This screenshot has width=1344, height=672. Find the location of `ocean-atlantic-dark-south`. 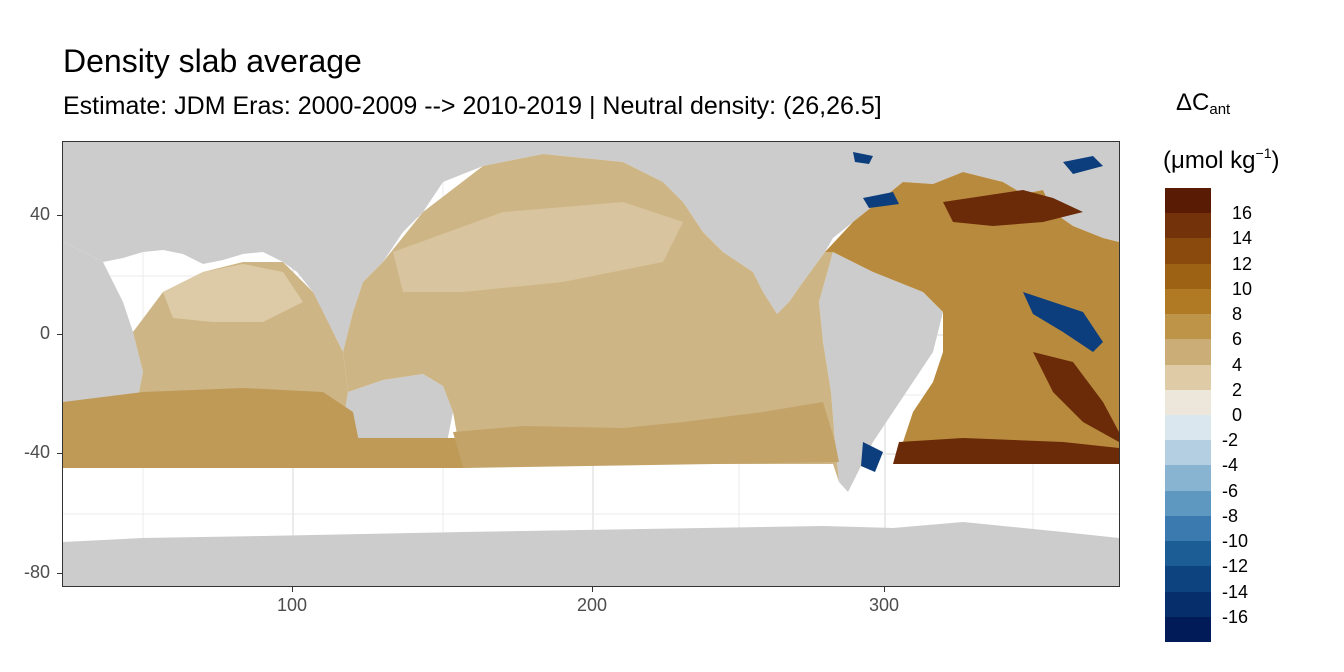

ocean-atlantic-dark-south is located at coordinates (1076, 397).